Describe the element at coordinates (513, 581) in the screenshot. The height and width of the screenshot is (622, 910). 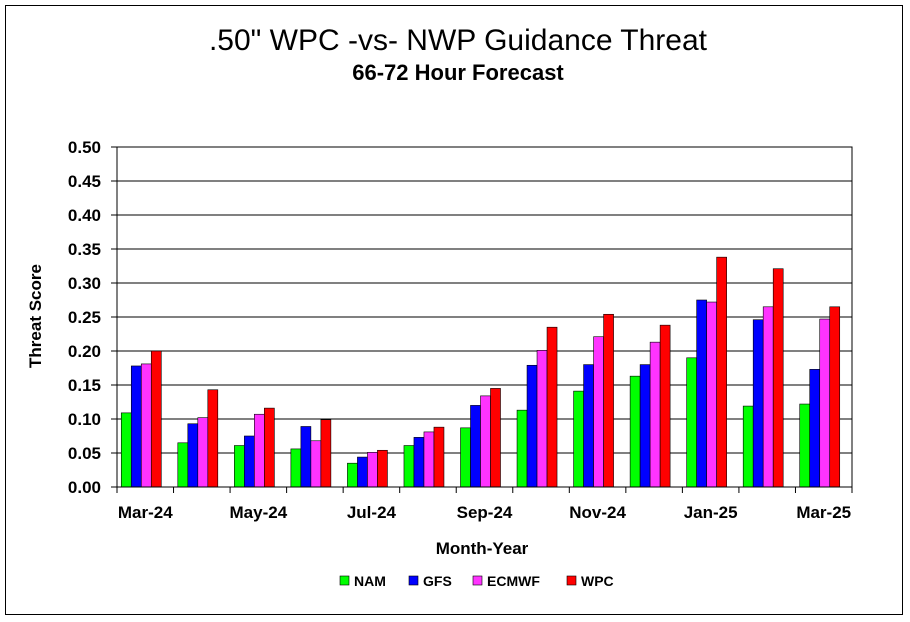
I see `legend-label-ecmwf: ECMWF` at that location.